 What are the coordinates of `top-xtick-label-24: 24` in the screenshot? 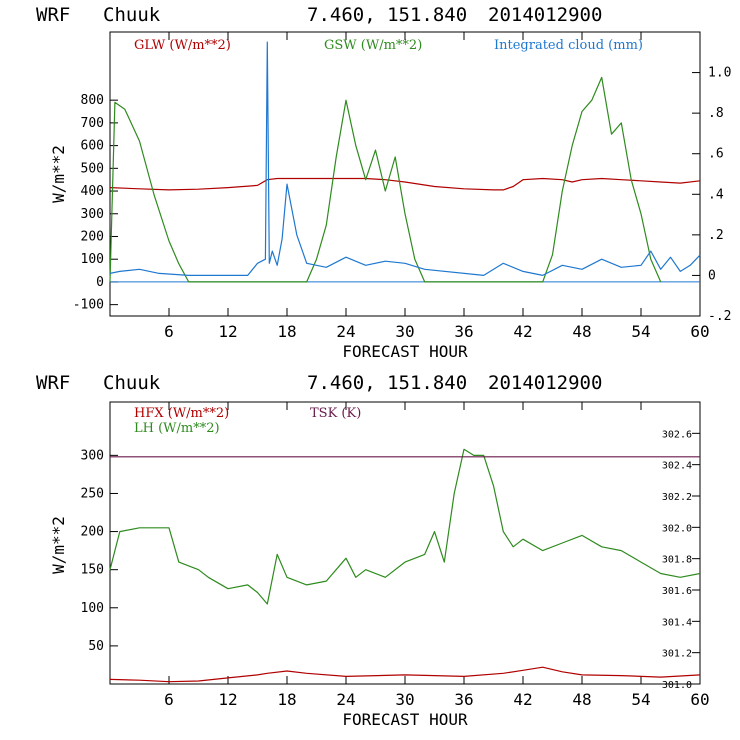 It's located at (345, 331).